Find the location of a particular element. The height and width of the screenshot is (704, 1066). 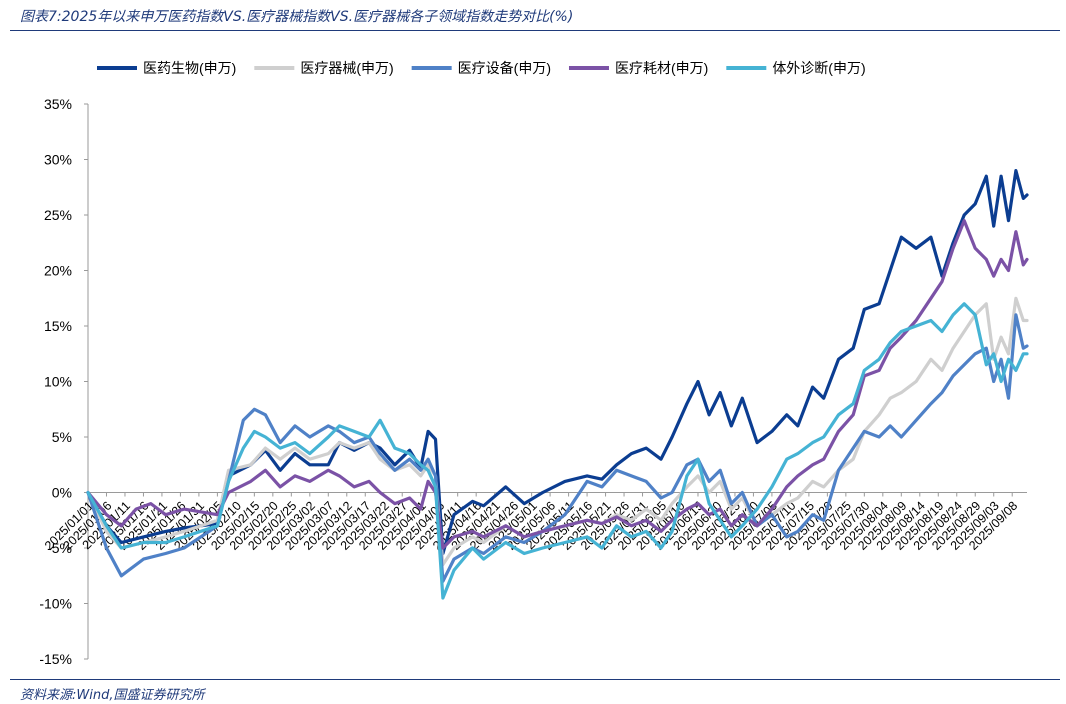

y-axis: 35% 30% 25% 20% 15% 10% 5% 0% -5% -10% -15% is located at coordinates (64, 381).